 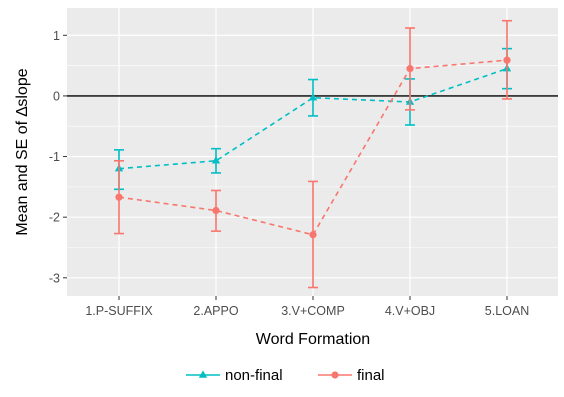 I want to click on x-tick-label: 2.APPO, so click(x=215, y=311).